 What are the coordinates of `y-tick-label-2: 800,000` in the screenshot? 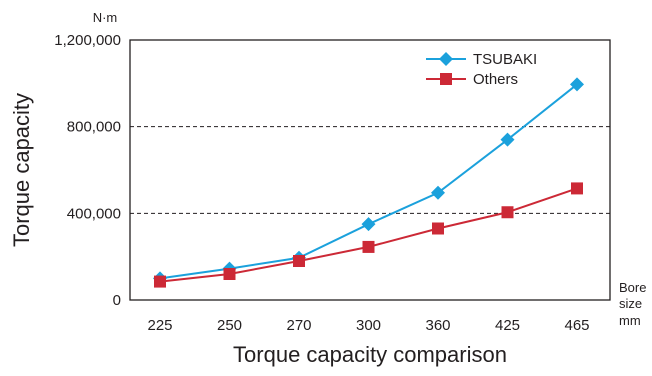 It's located at (94, 127).